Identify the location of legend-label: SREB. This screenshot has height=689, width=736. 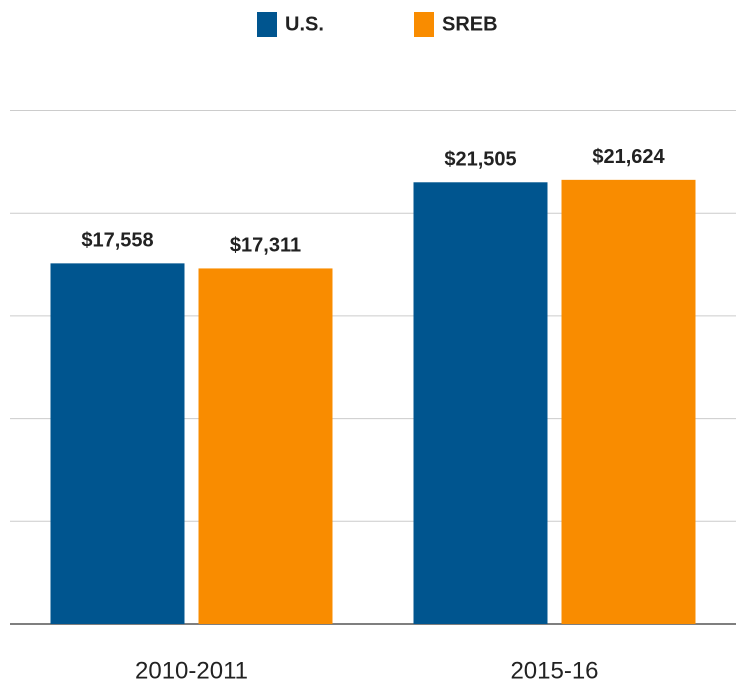
(470, 24).